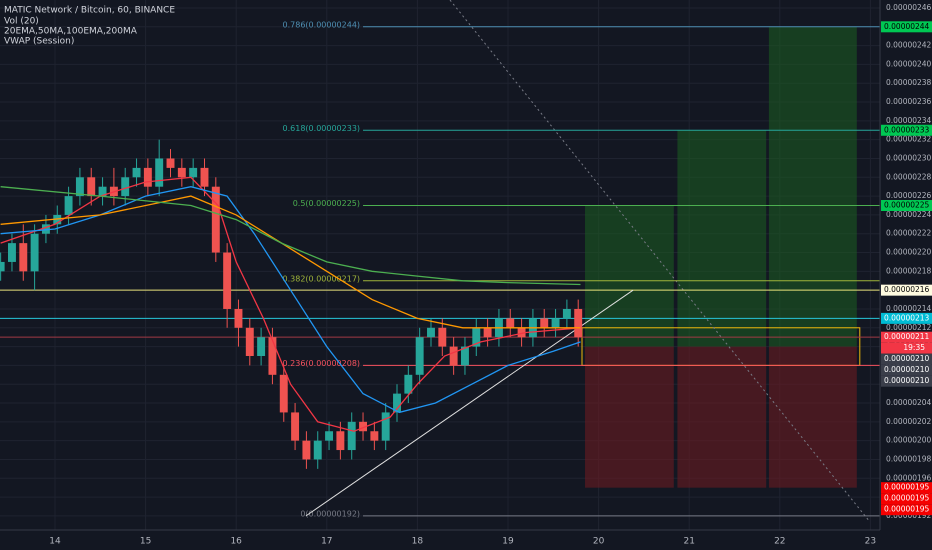  What do you see at coordinates (55, 542) in the screenshot?
I see `x-tick-label: 14` at bounding box center [55, 542].